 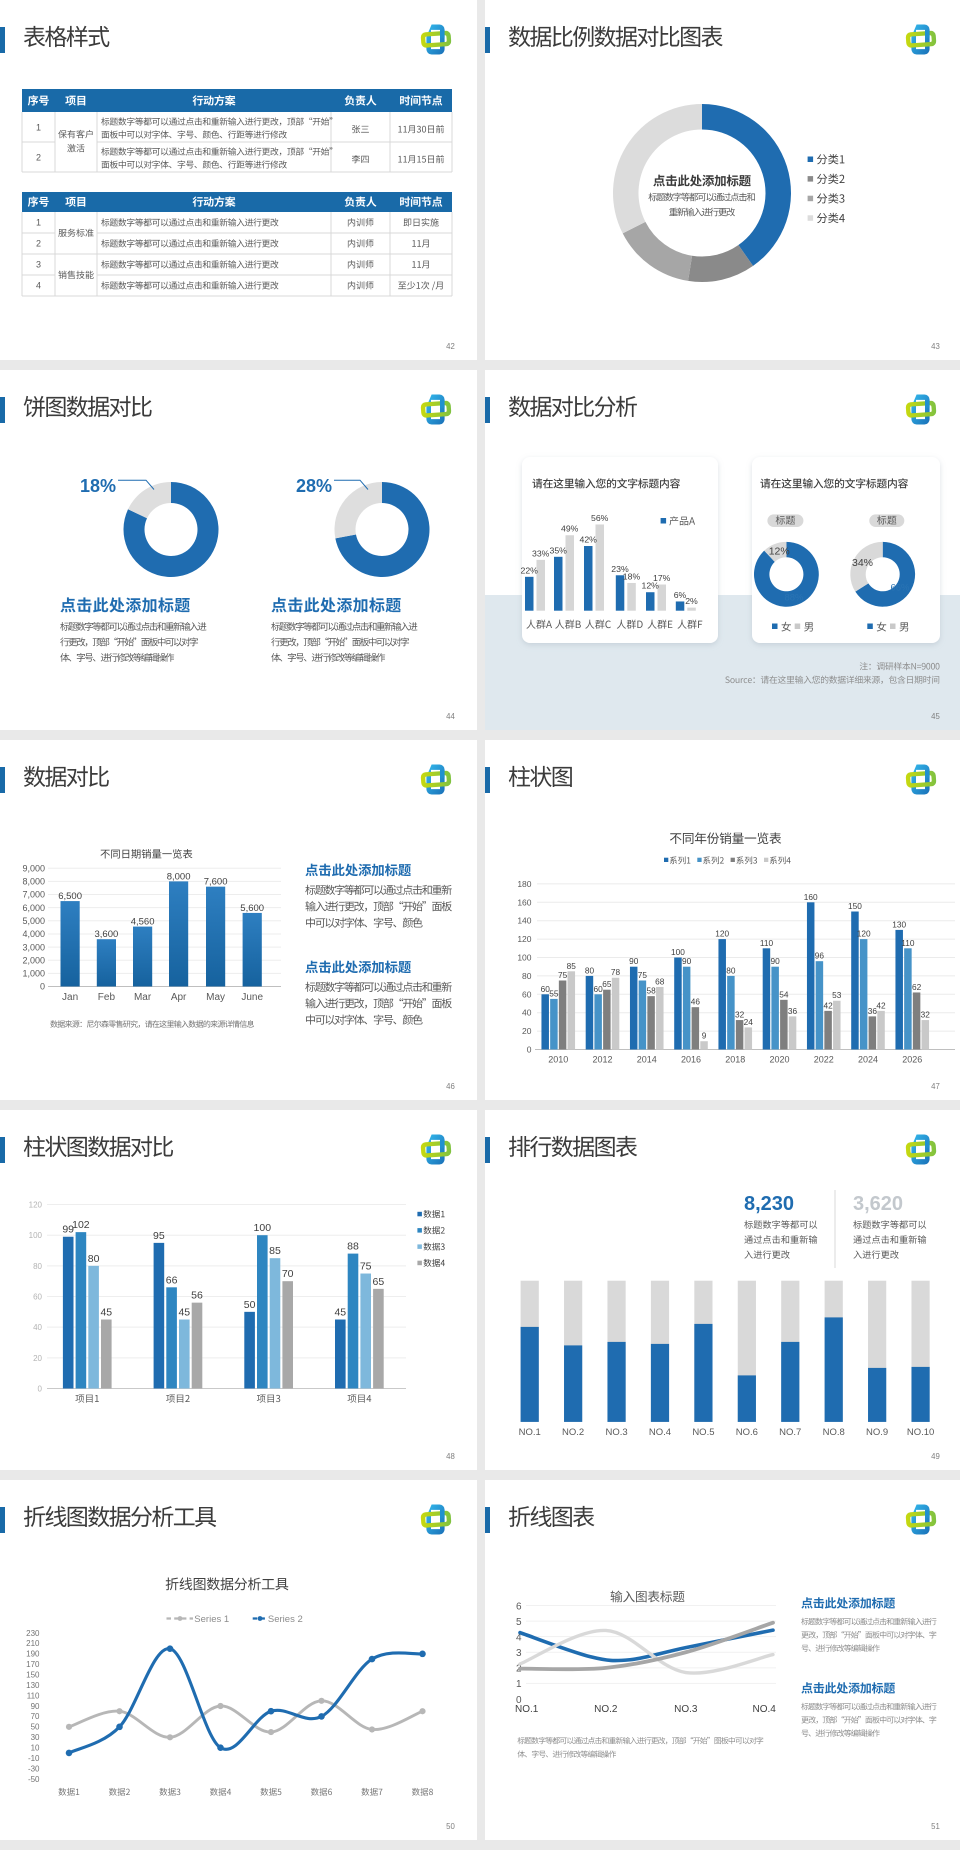 What do you see at coordinates (450, 1456) in the screenshot?
I see `svg-text: 48` at bounding box center [450, 1456].